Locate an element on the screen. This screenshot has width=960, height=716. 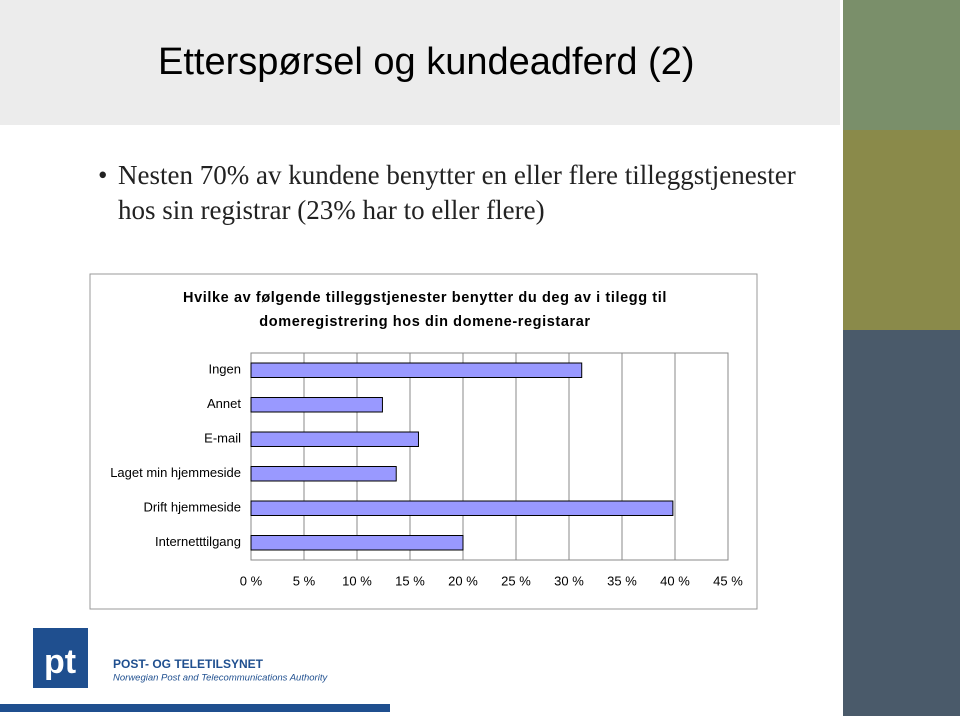
plot-area is located at coordinates (489, 456).